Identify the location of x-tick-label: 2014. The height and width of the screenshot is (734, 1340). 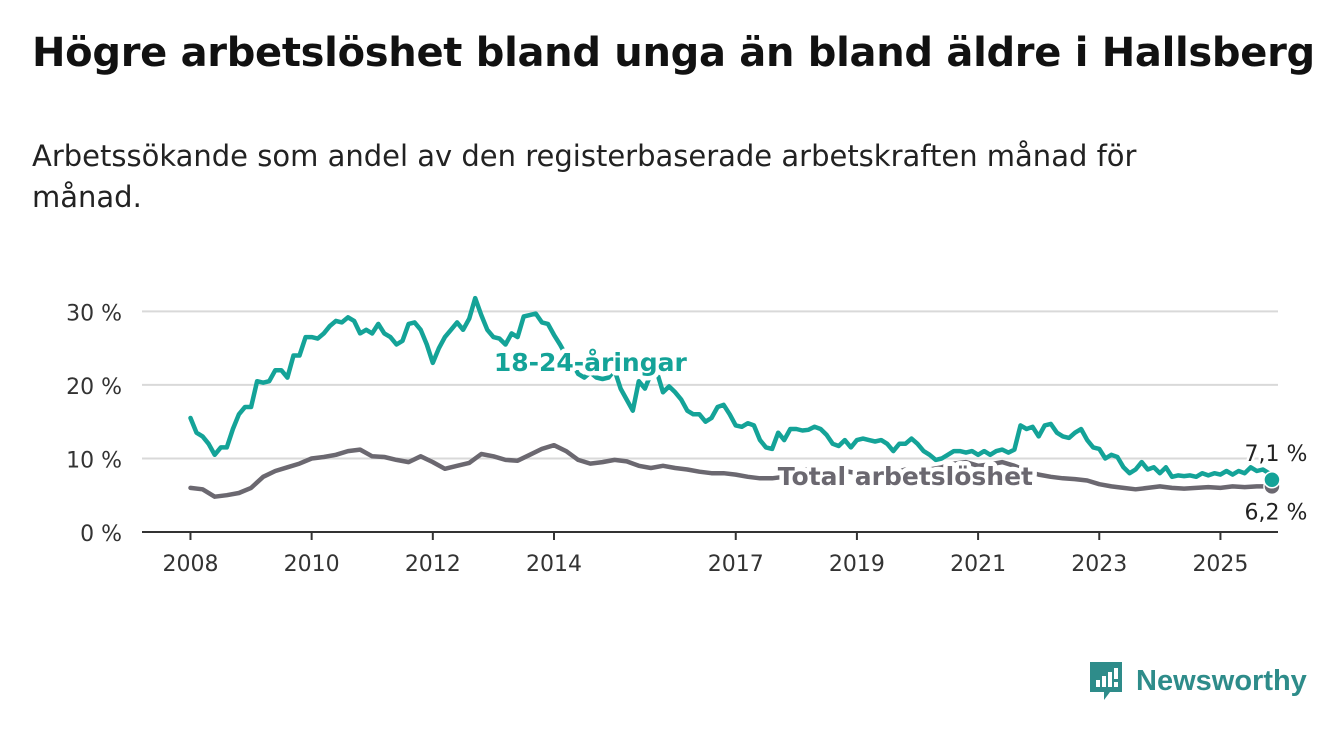
(554, 564).